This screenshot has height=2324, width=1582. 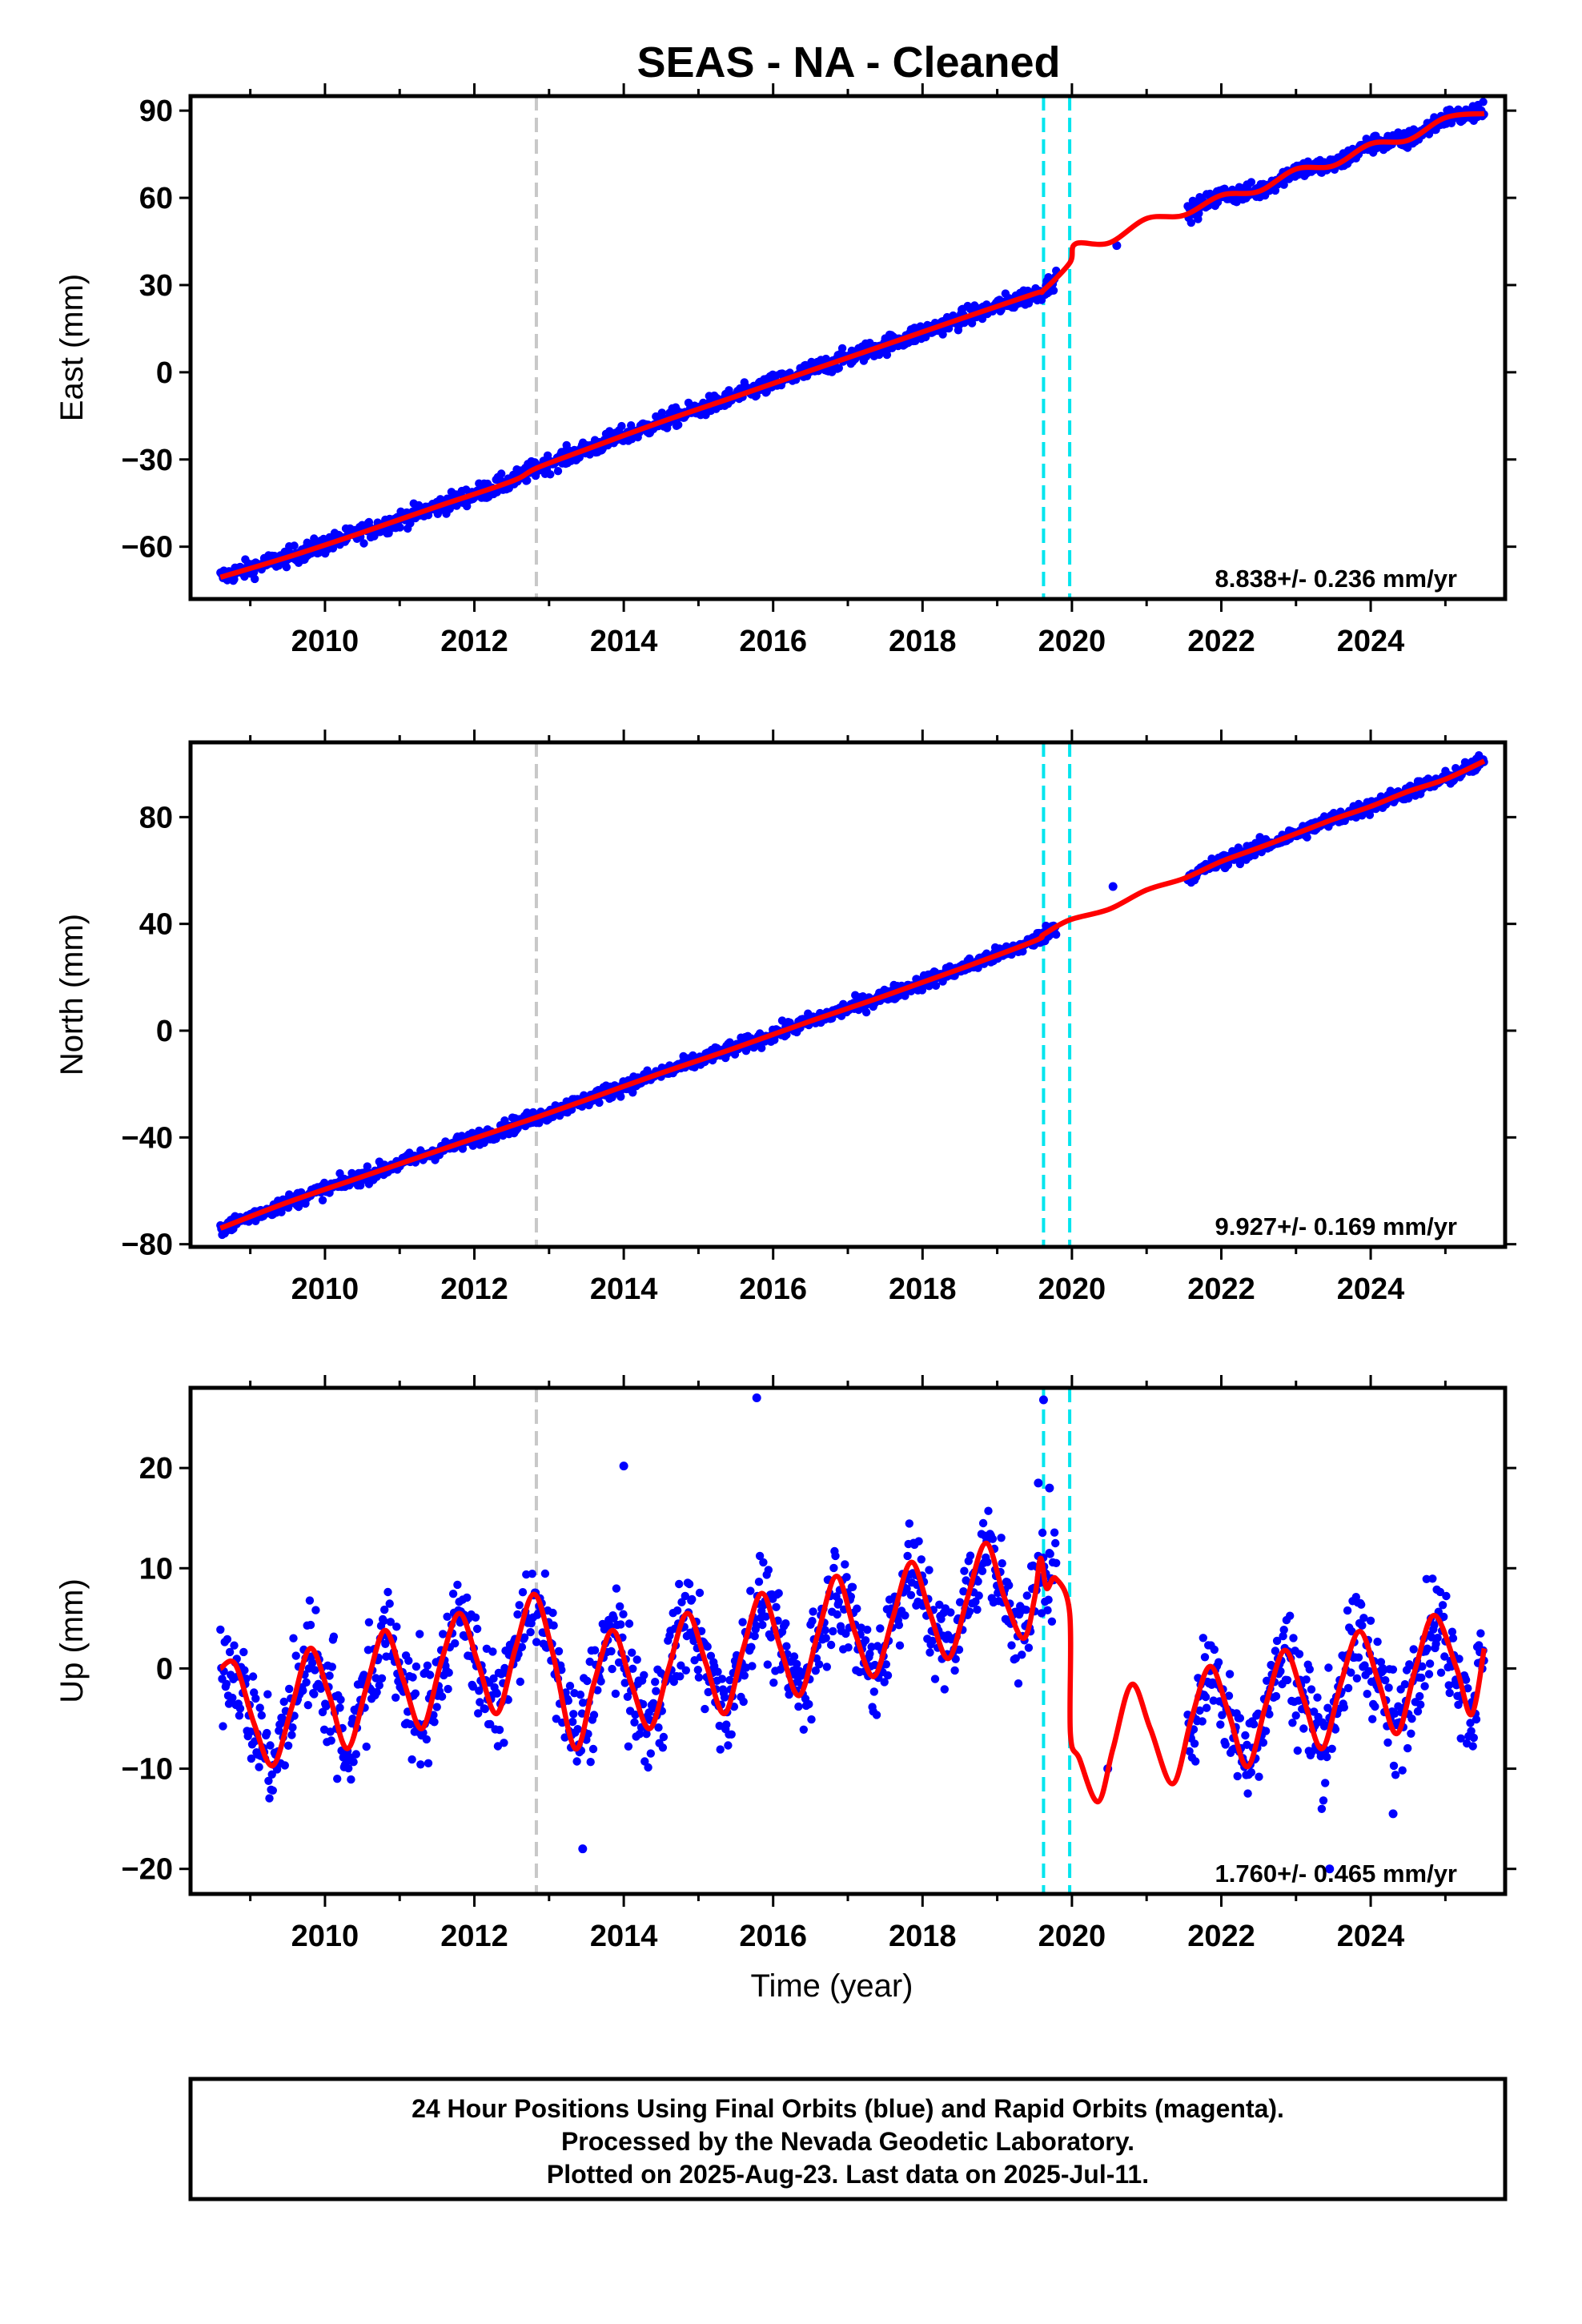 I want to click on y-tick-label: 40, so click(x=156, y=925).